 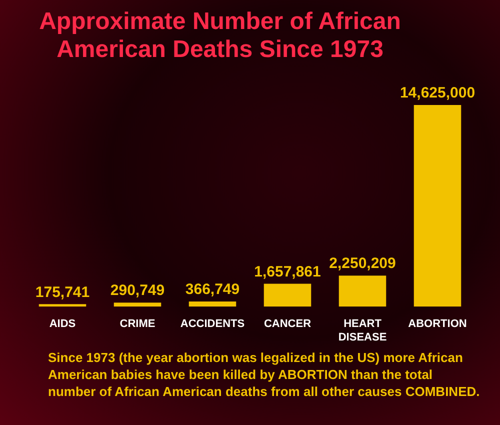 What do you see at coordinates (212, 289) in the screenshot?
I see `data-label: 366,749` at bounding box center [212, 289].